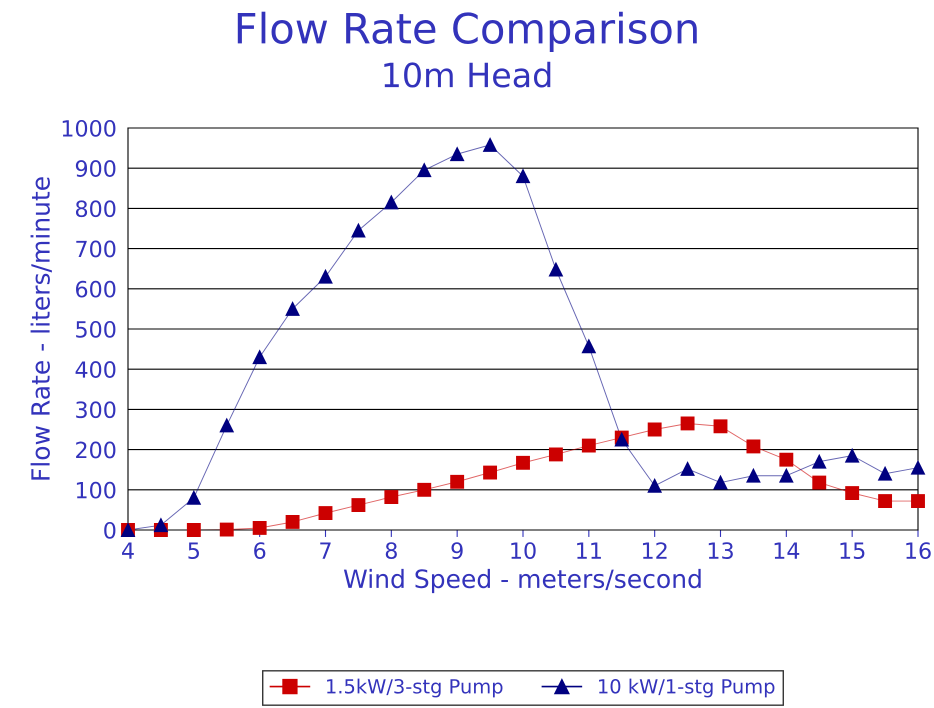  I want to click on x-tick-label: 10, so click(523, 551).